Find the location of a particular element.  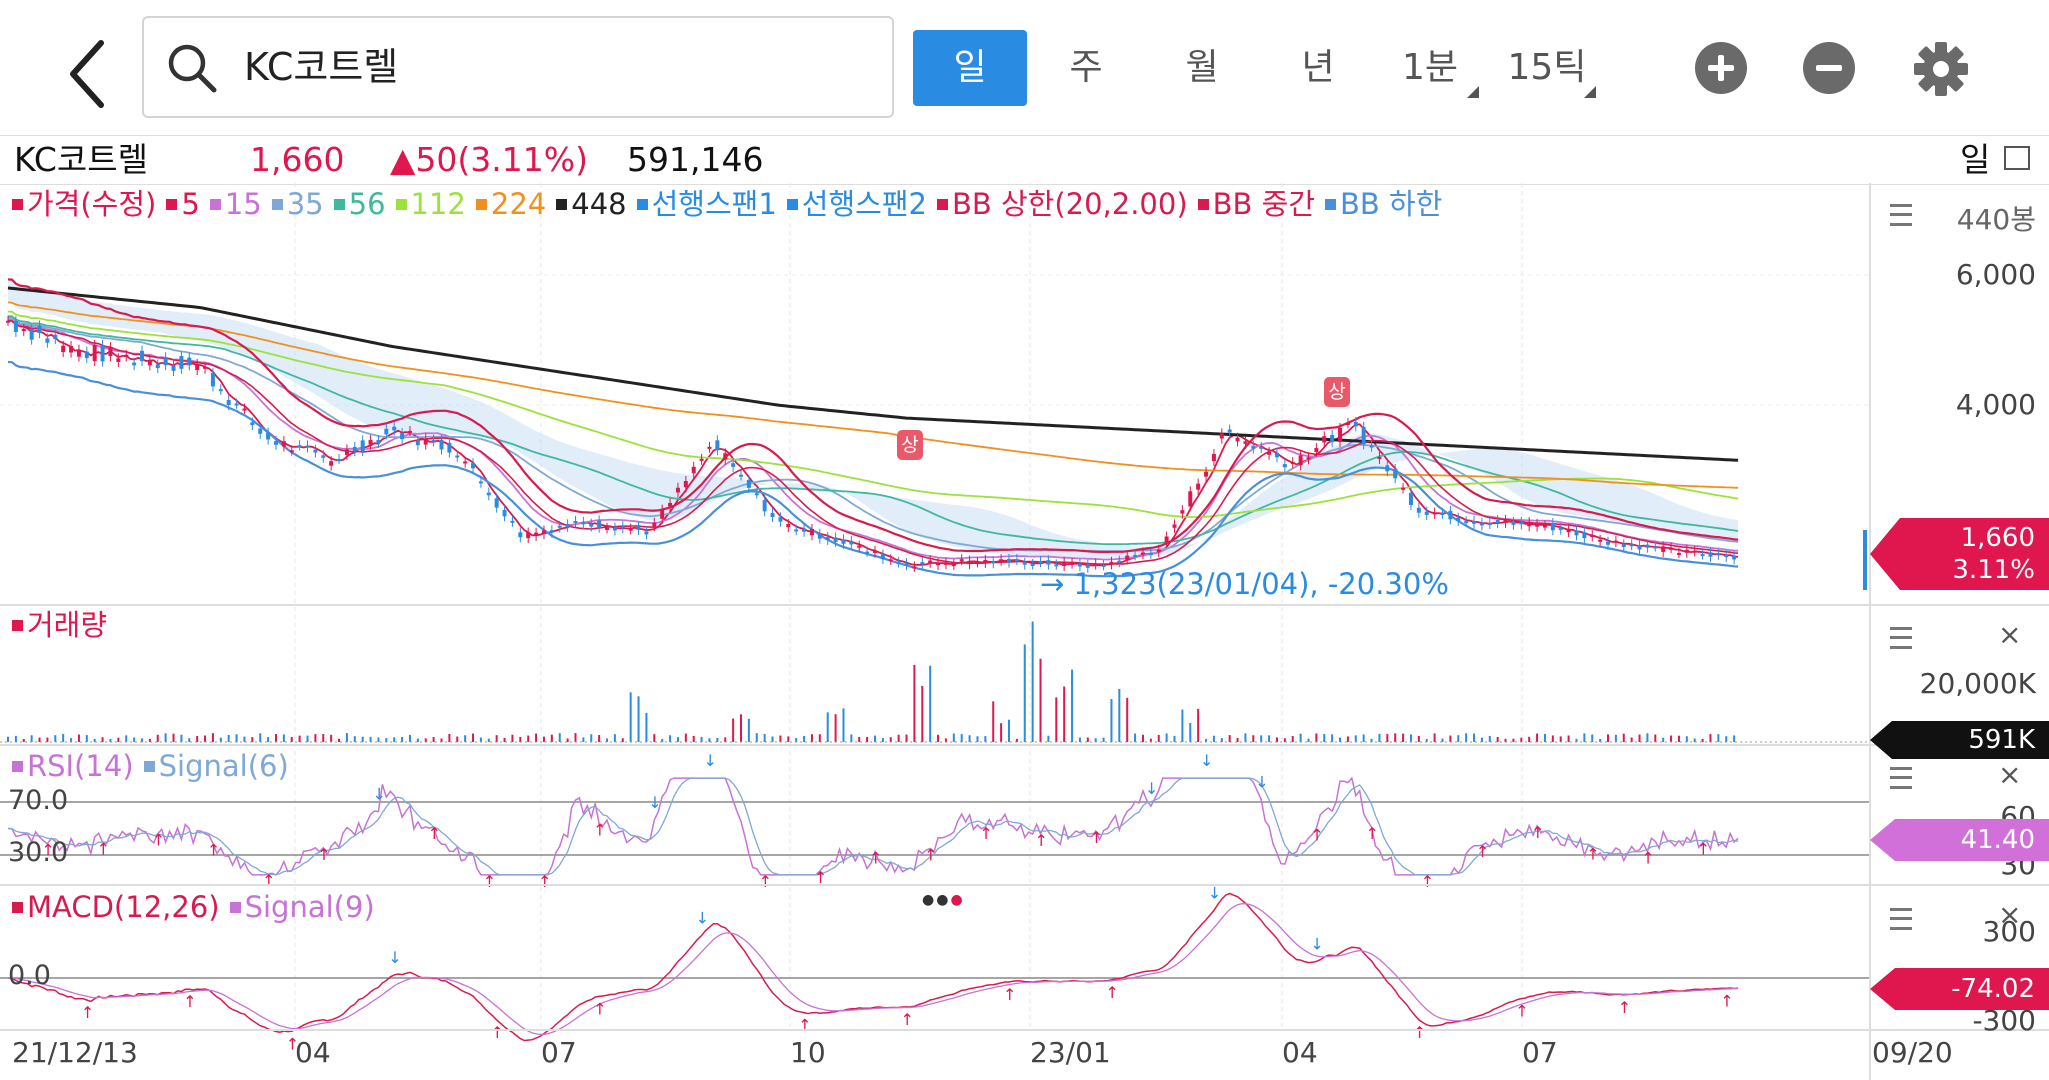

rsi-legend: RSI(14) Signal(6) is located at coordinates (155, 766).